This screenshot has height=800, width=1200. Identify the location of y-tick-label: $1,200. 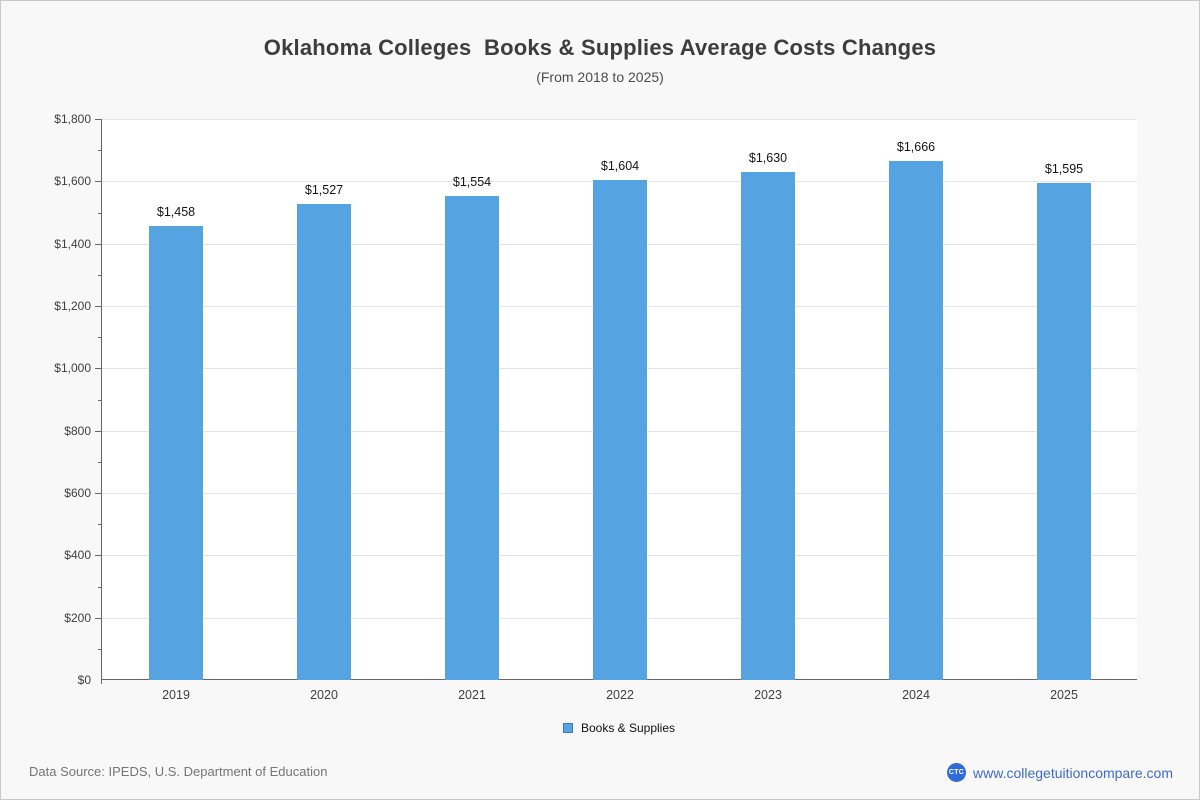
(72, 306).